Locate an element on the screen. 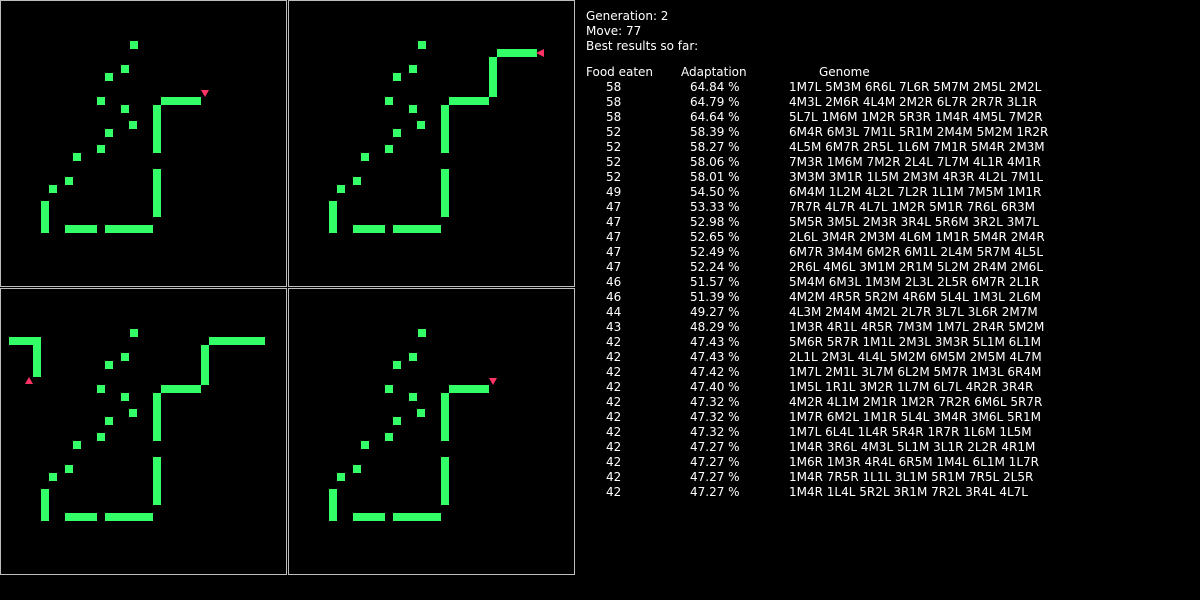 This screenshot has height=600, width=1200. genome-cell: 4M2M 4R5R 5R2M 4R6M 5L4L 1M3L 2L6M is located at coordinates (915, 297).